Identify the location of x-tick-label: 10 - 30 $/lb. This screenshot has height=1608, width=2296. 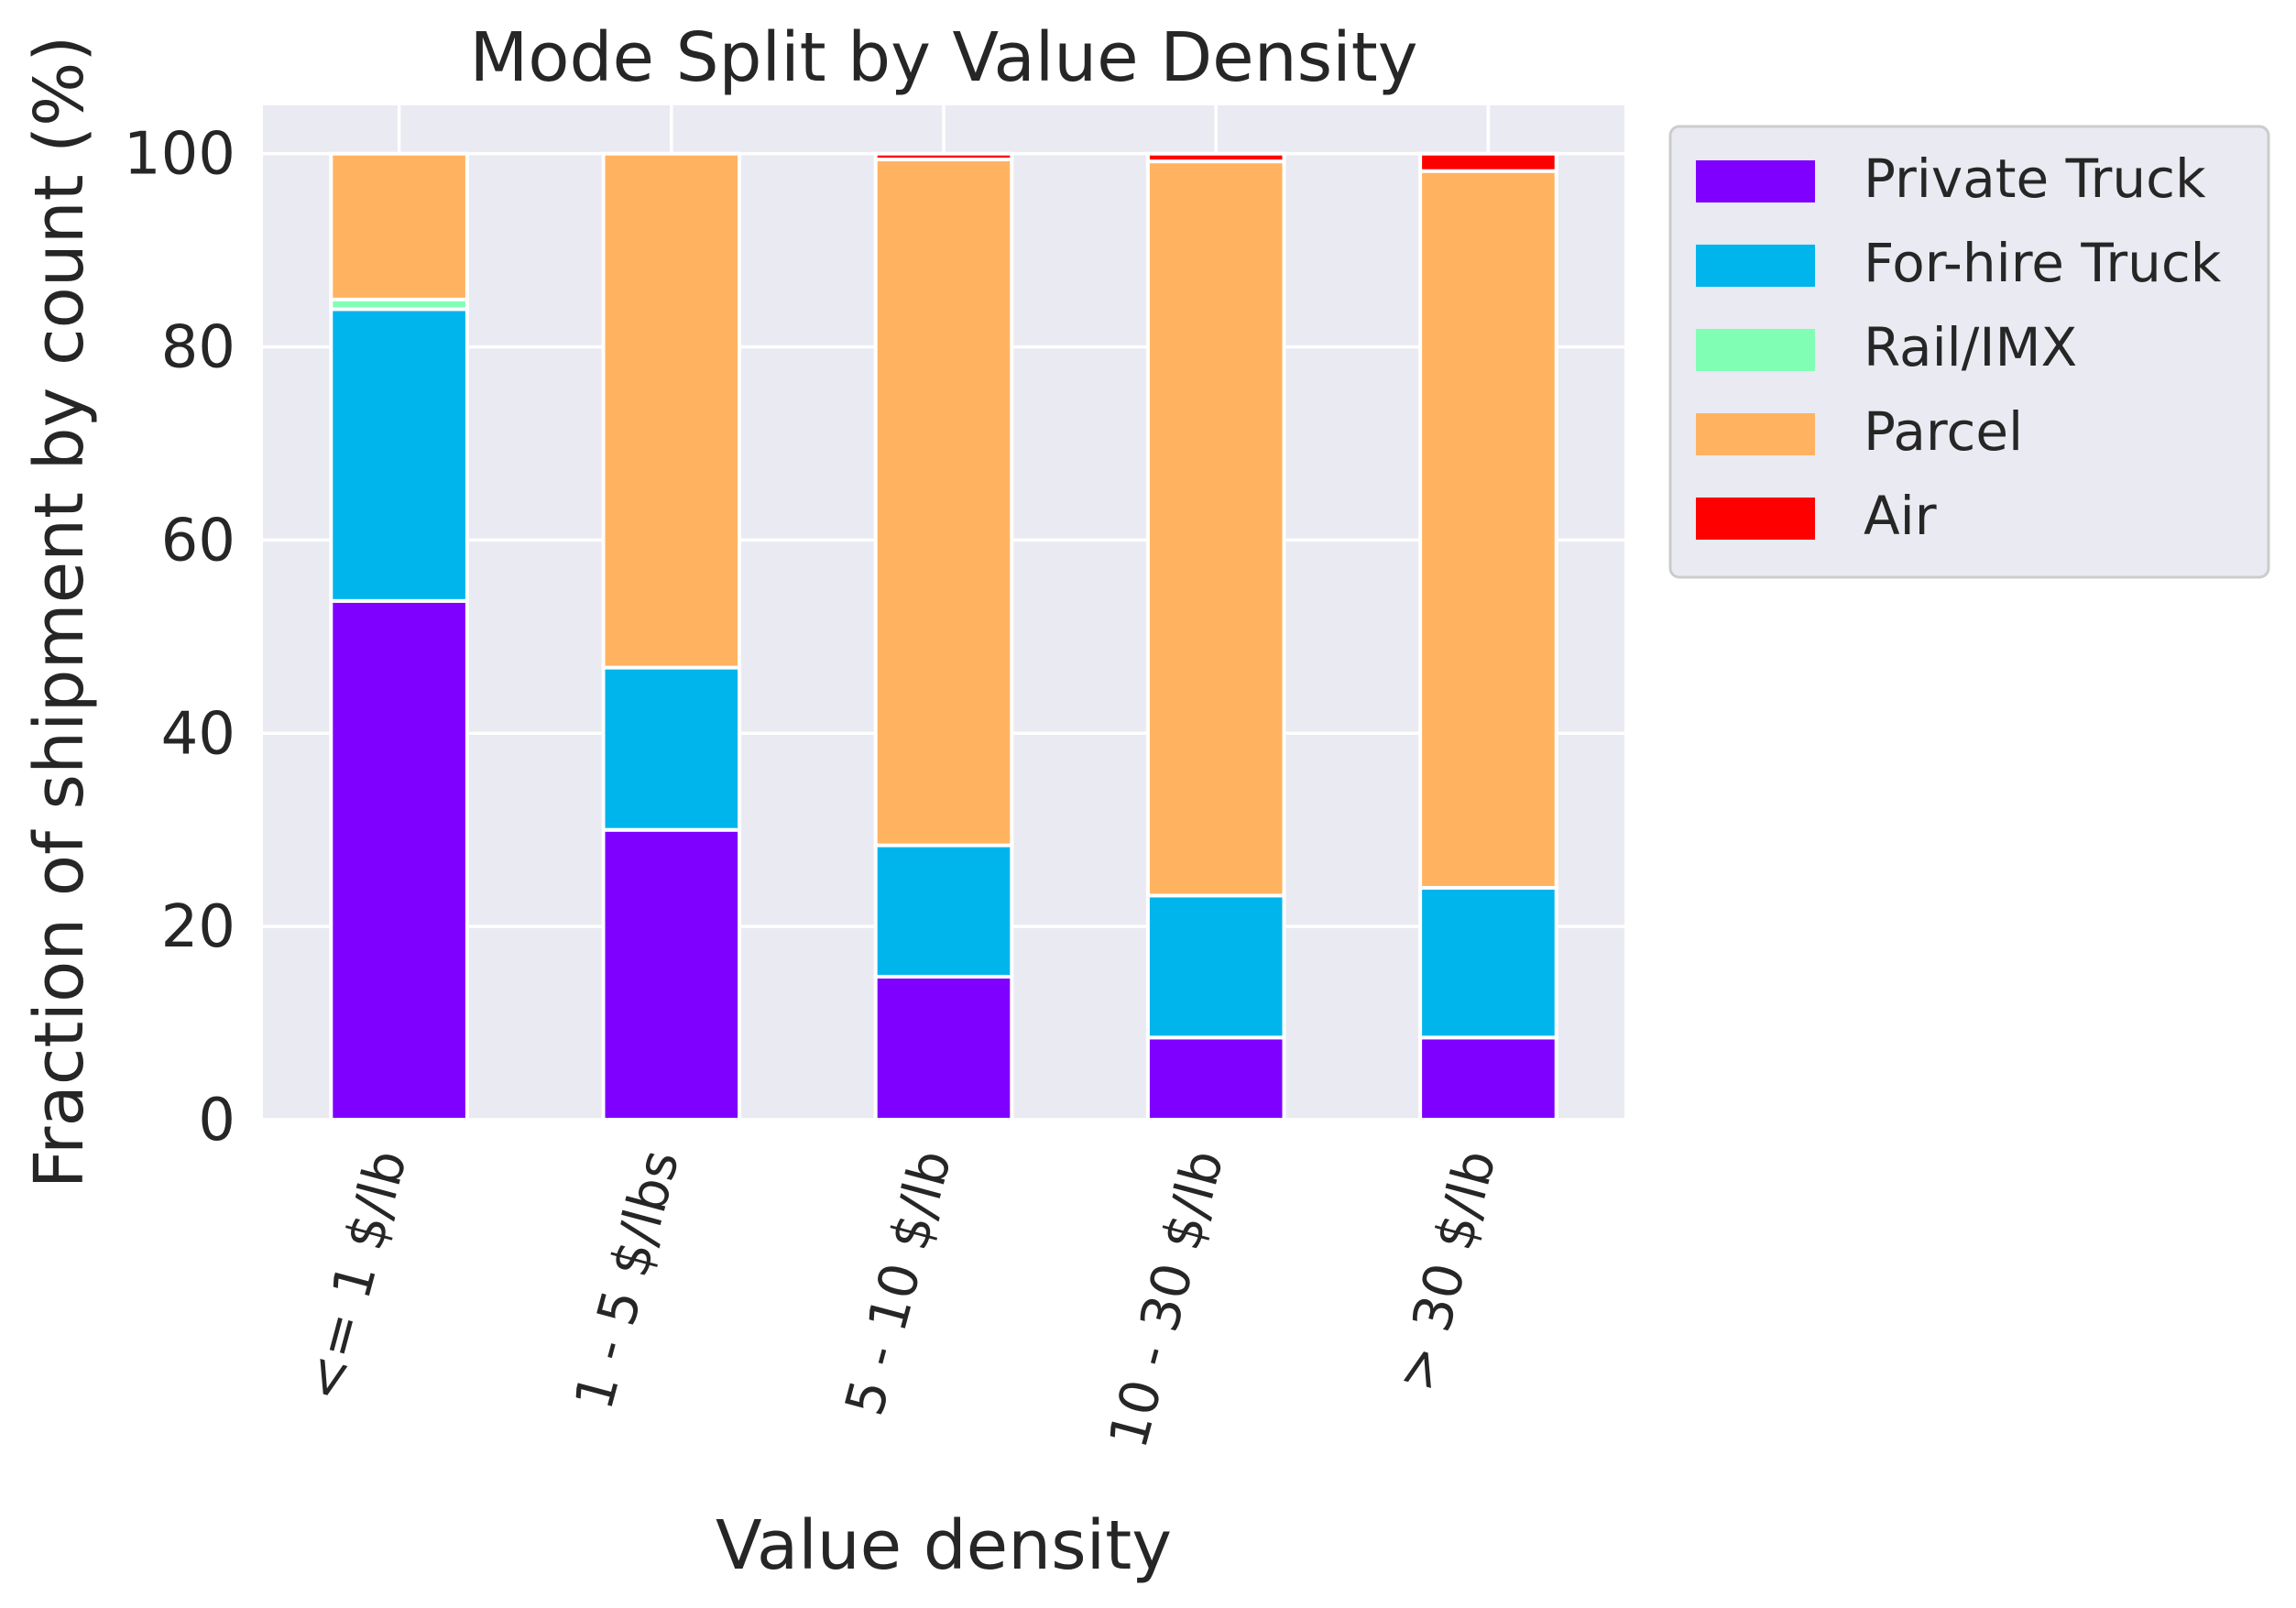
(1167, 1298).